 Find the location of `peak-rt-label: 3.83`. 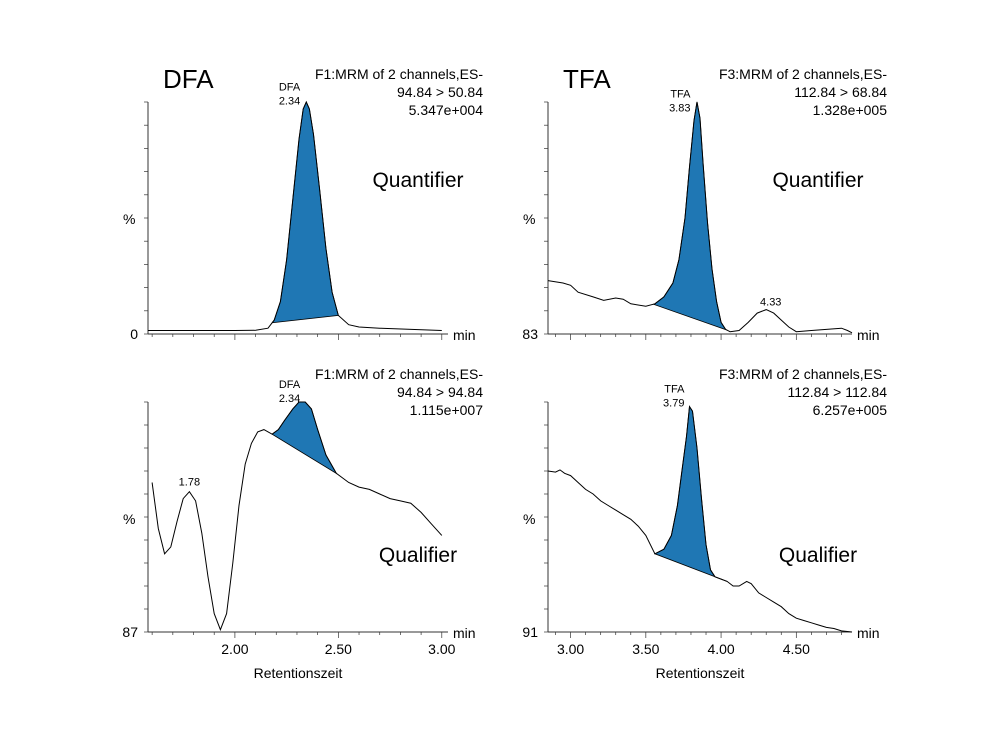

peak-rt-label: 3.83 is located at coordinates (679, 108).